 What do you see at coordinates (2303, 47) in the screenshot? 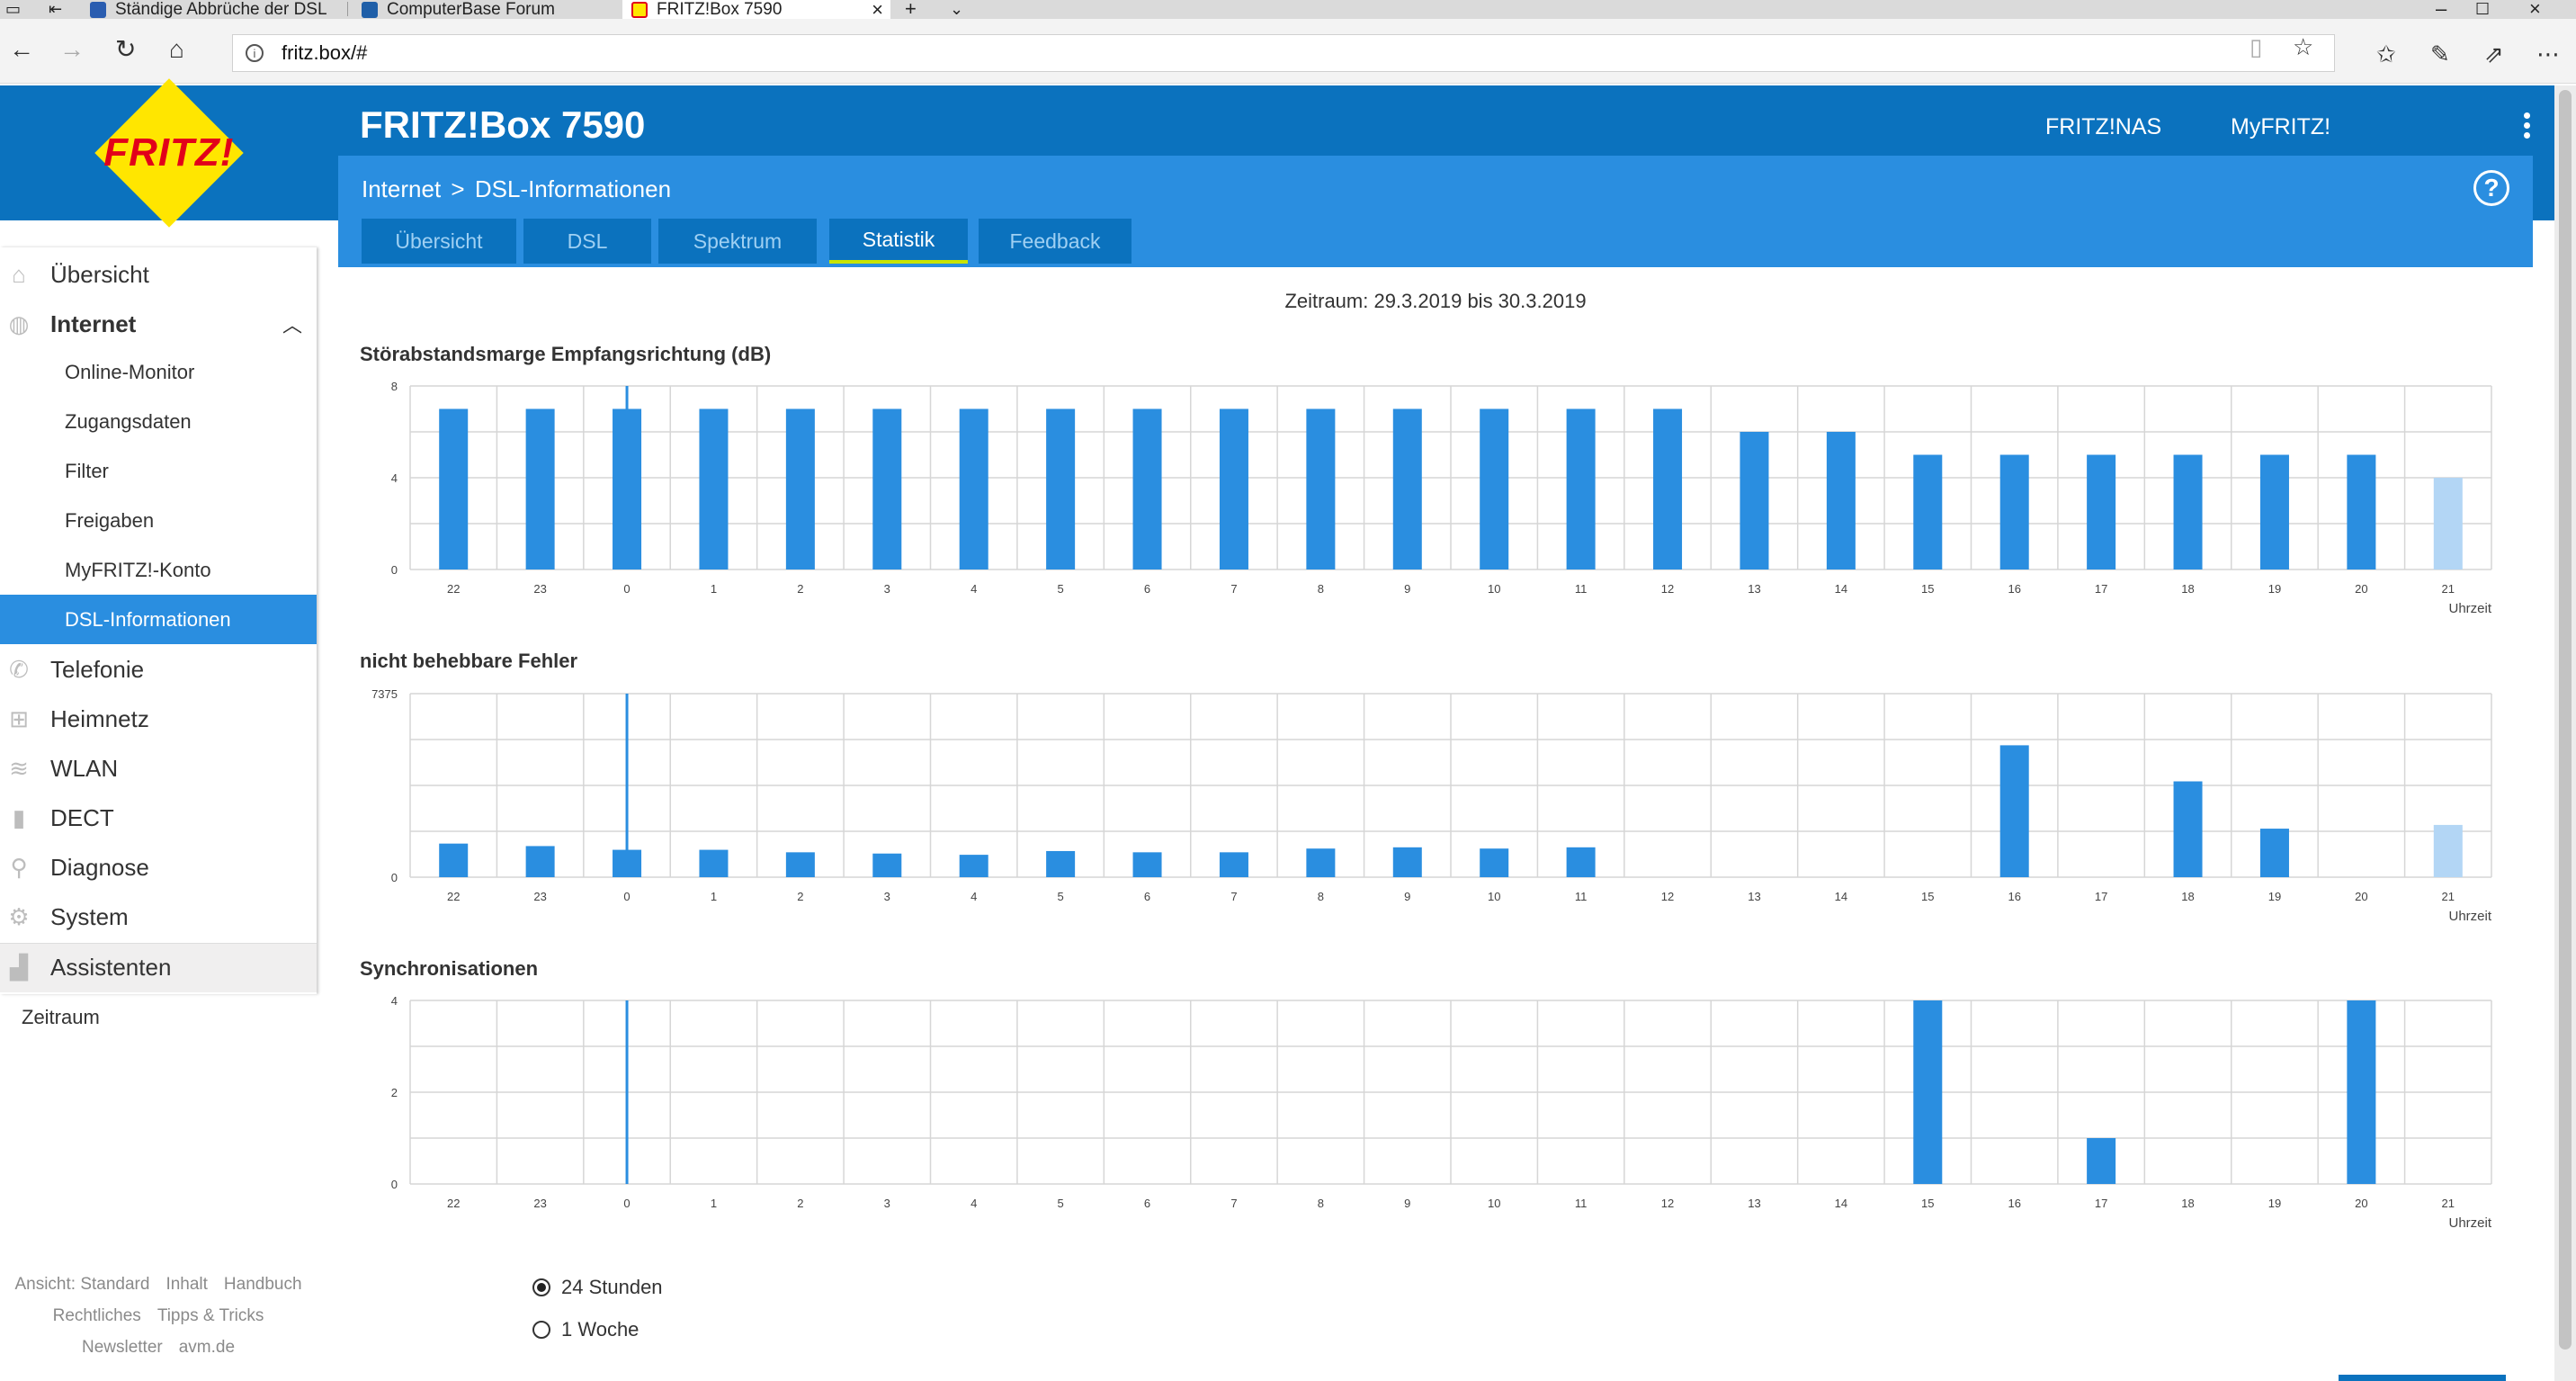
I see `favorite-star-icon: ☆` at bounding box center [2303, 47].